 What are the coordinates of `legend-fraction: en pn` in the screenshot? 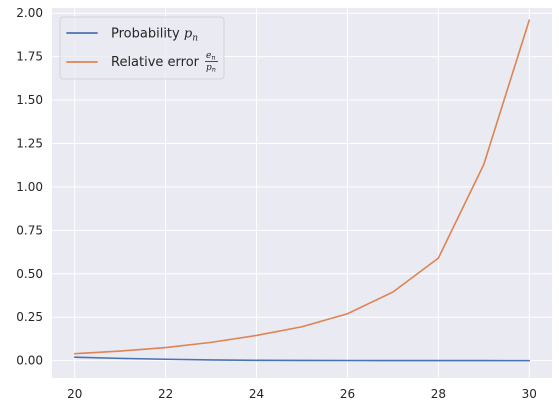 It's located at (211, 62).